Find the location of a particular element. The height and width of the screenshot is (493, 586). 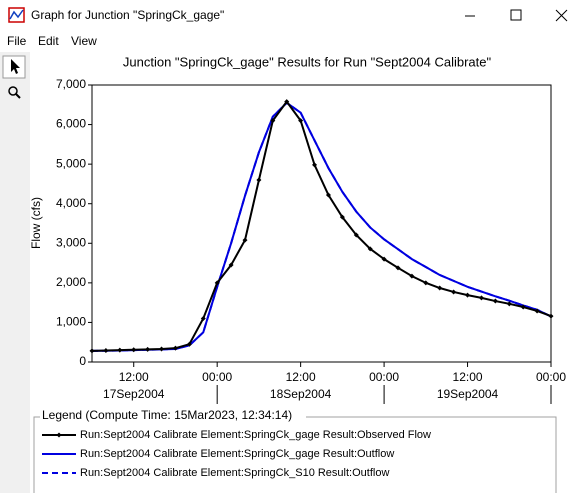

window-title: Graph for Junction "SpringCk_gage" is located at coordinates (127, 15).